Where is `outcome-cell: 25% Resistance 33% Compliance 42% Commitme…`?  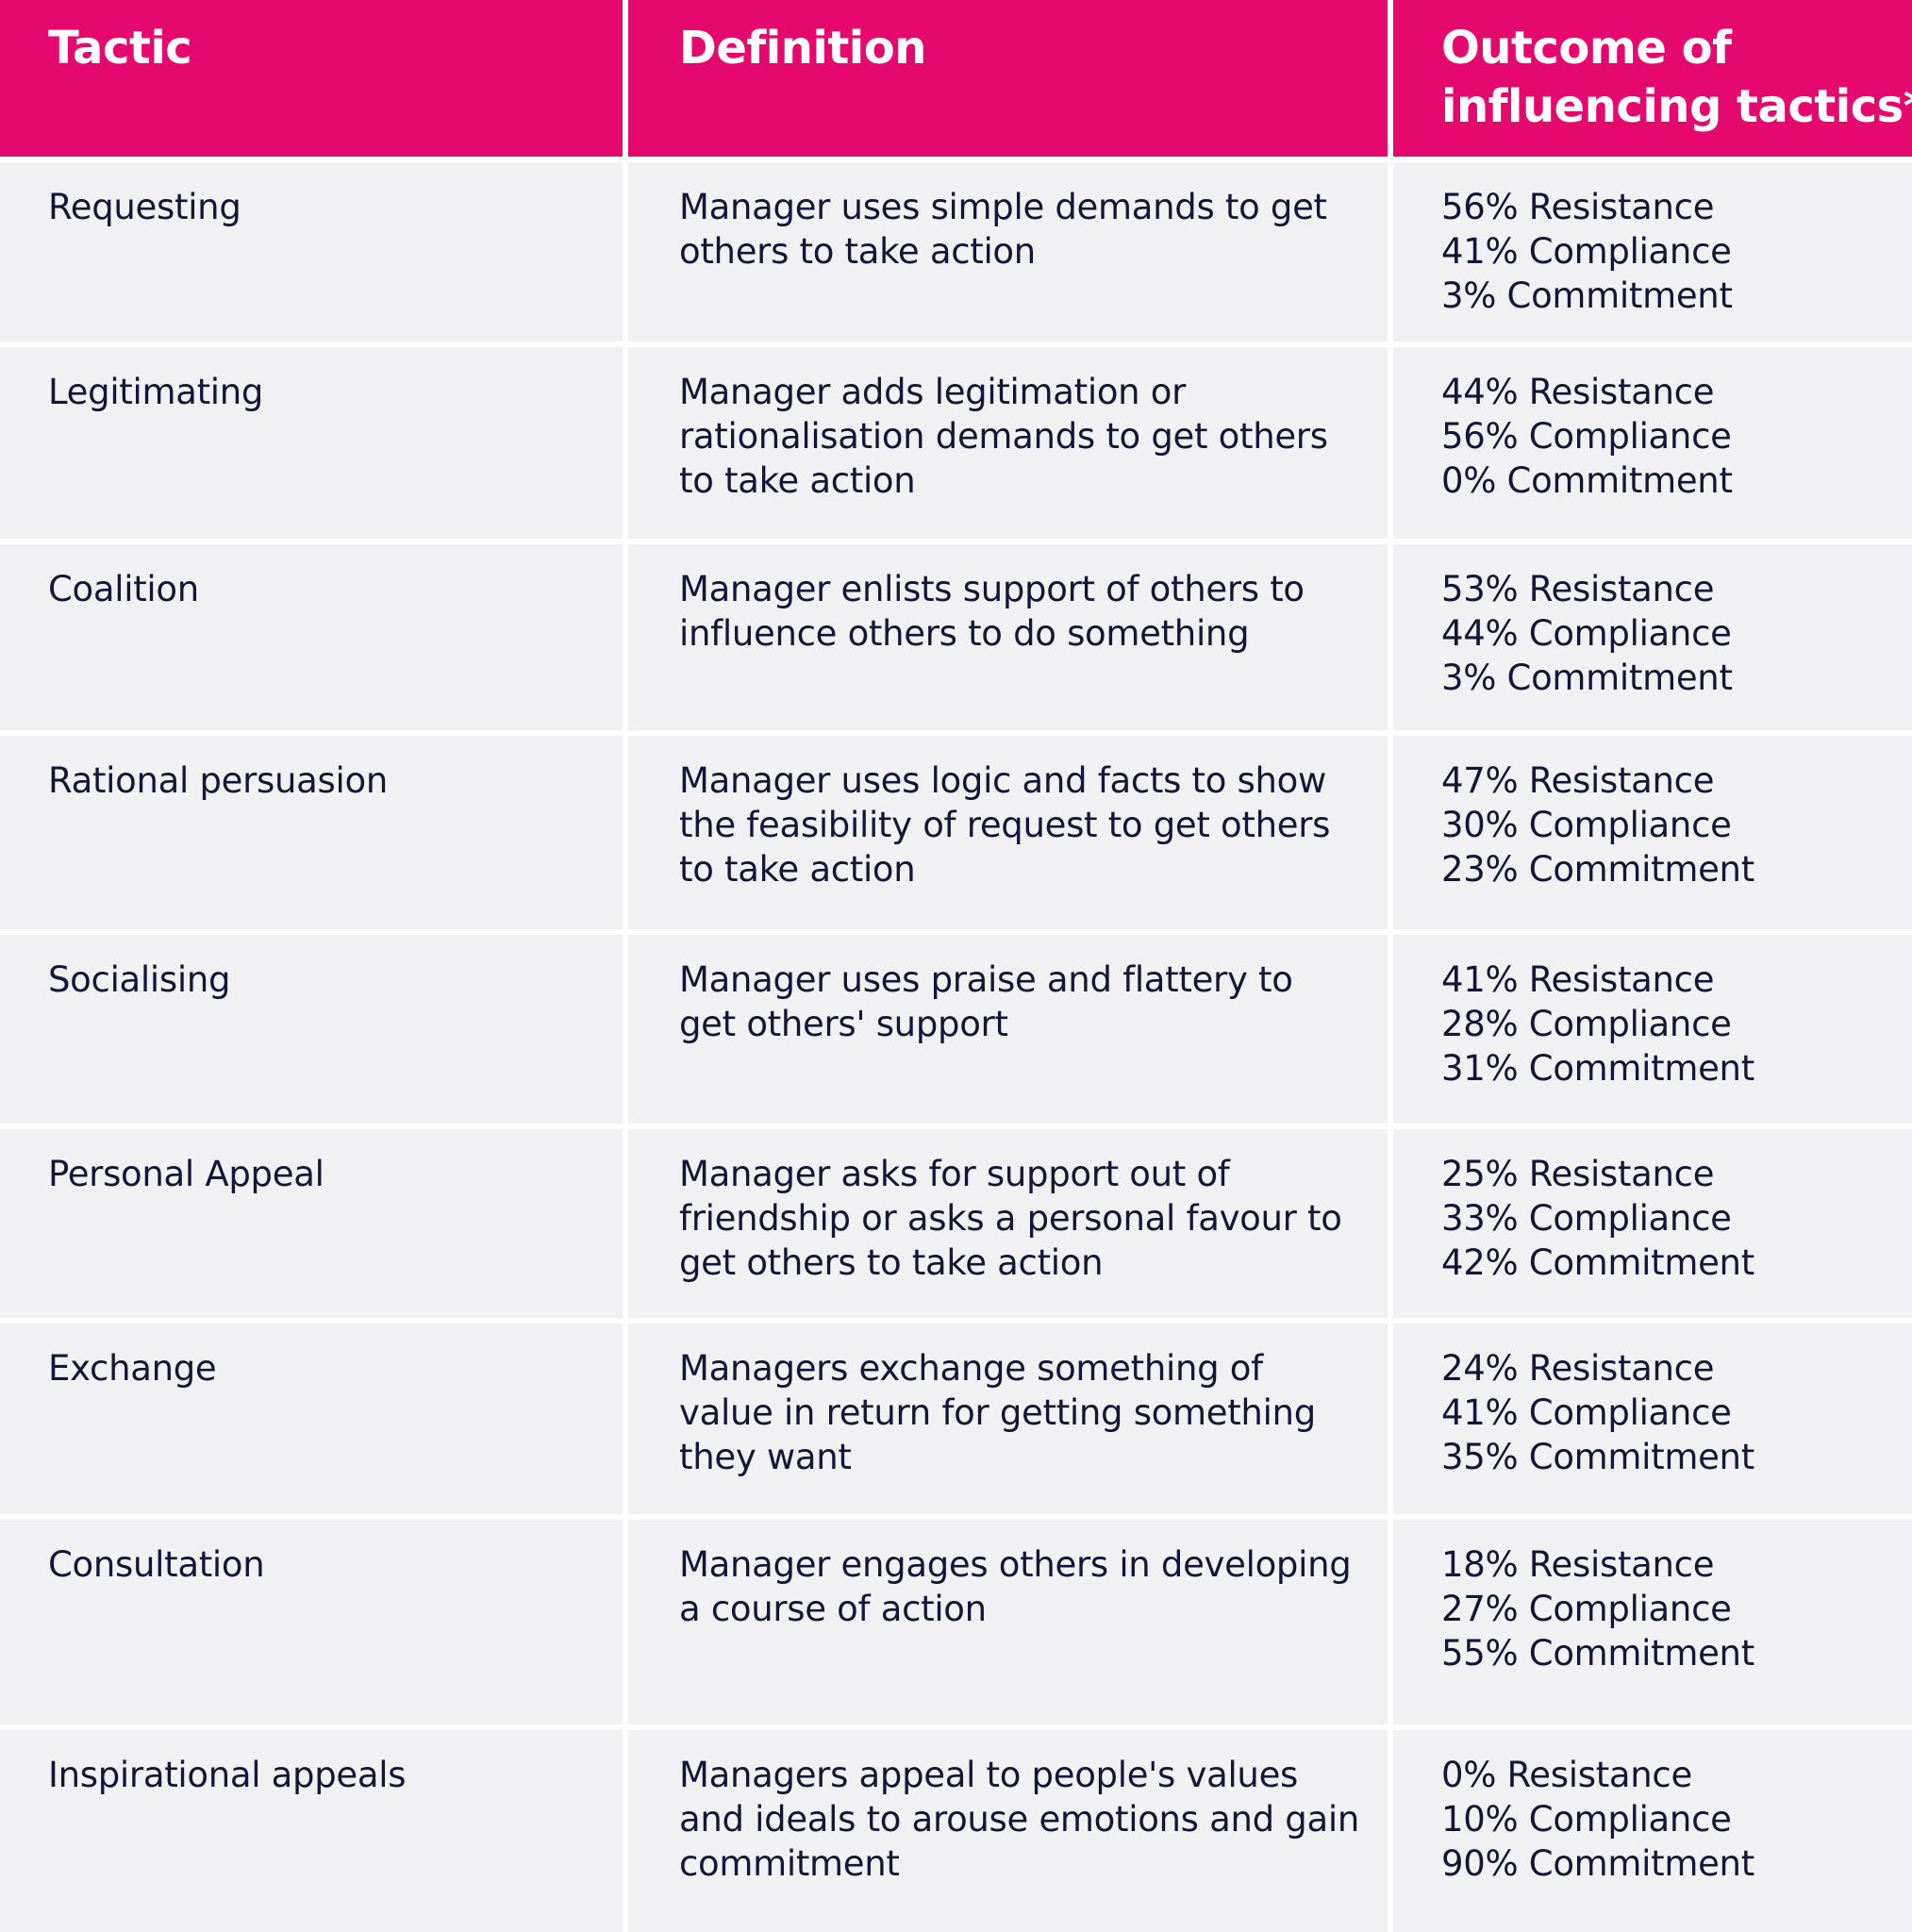
outcome-cell: 25% Resistance 33% Compliance 42% Commitme… is located at coordinates (1650, 1221).